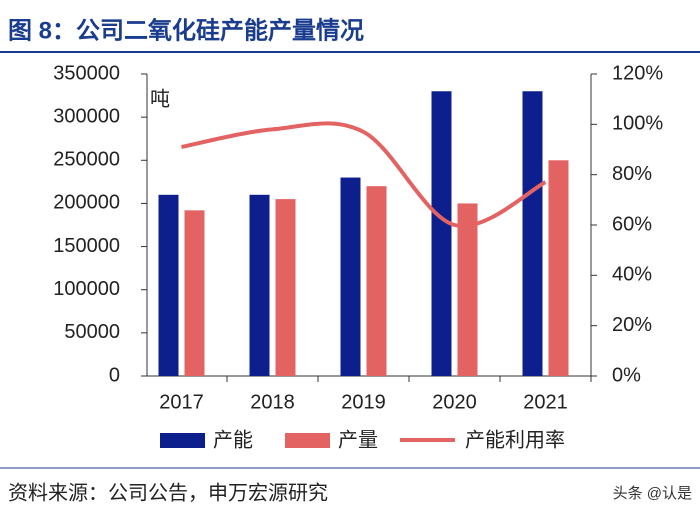 The image size is (700, 524). I want to click on y-tick-label: 50000, so click(92, 332).